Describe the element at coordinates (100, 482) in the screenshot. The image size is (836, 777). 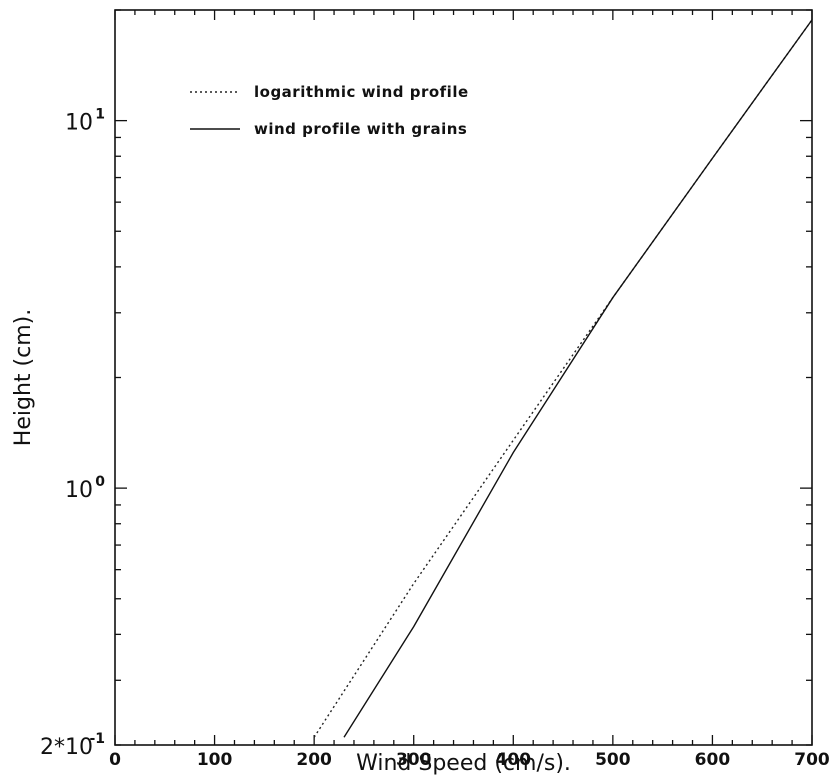
I see `y-tick-exponent: 0` at that location.